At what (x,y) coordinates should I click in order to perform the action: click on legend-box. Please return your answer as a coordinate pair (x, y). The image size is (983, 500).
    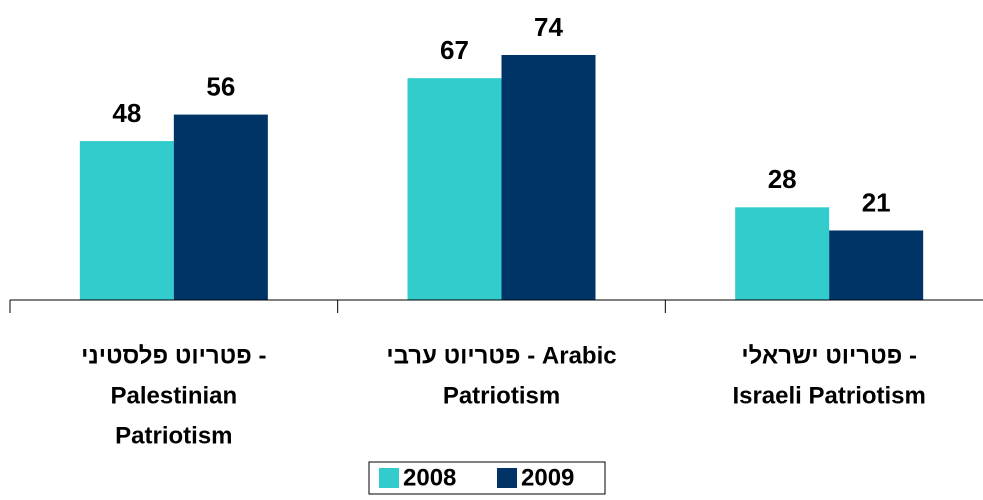
    Looking at the image, I should click on (487, 478).